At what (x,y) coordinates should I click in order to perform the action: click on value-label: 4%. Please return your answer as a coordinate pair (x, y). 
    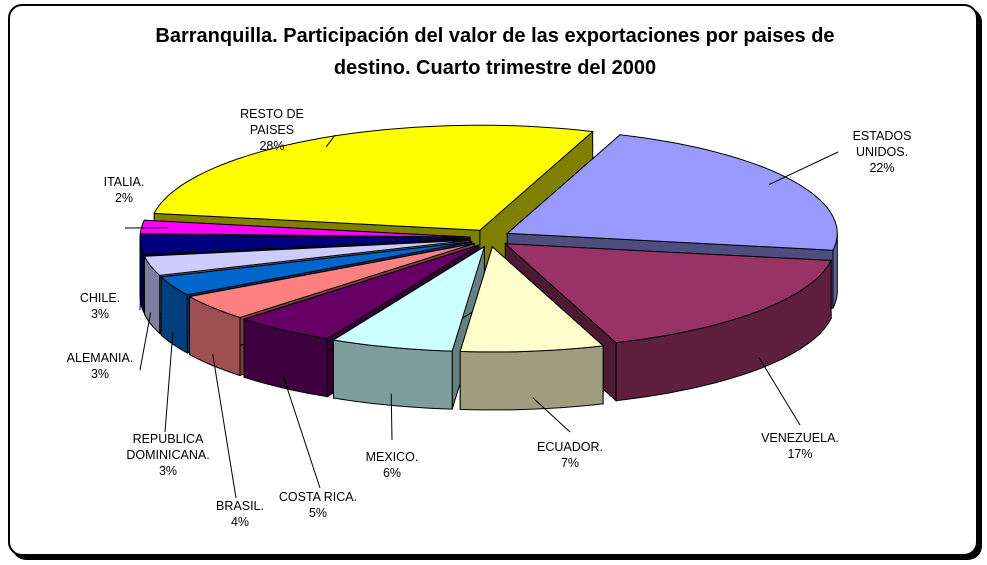
    Looking at the image, I should click on (240, 522).